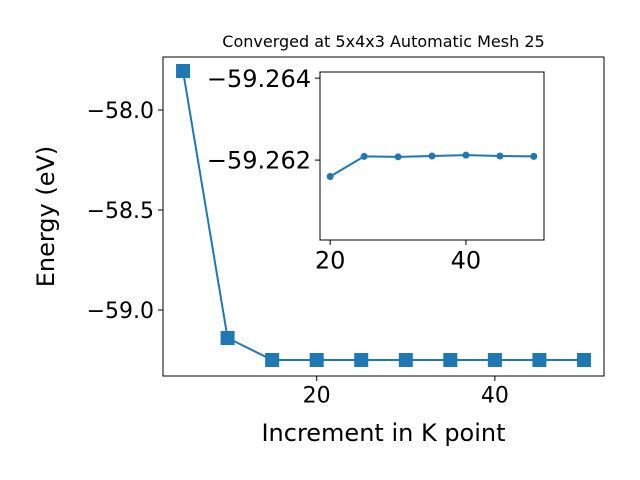  Describe the element at coordinates (46, 217) in the screenshot. I see `y-axis-label: Energy (eV)` at that location.